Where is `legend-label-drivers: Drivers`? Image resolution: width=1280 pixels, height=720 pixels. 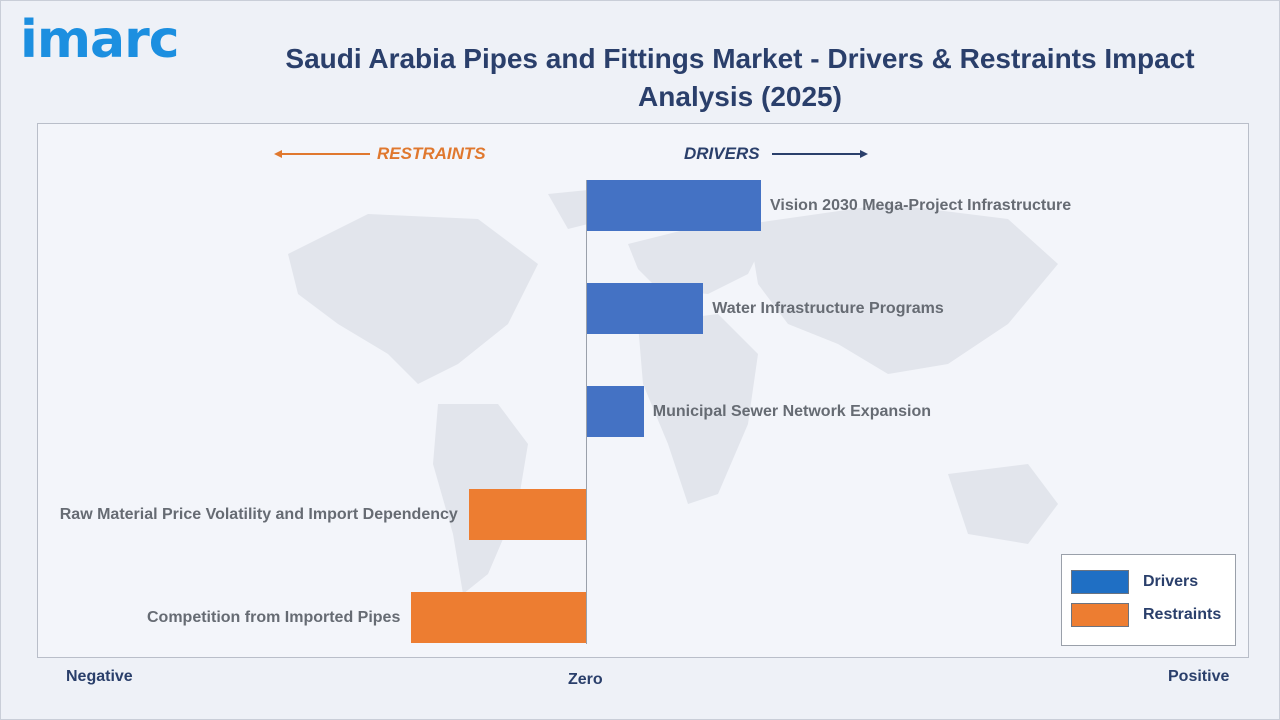 legend-label-drivers: Drivers is located at coordinates (1171, 581).